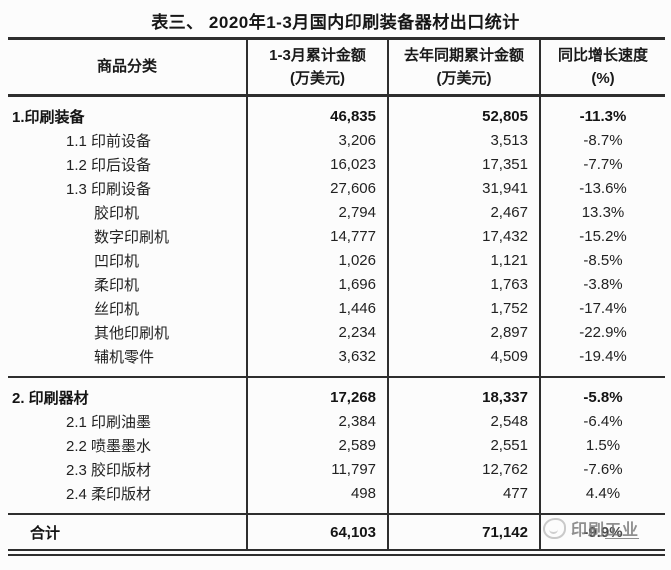  I want to click on col-header-prev-amount: 去年同期累计金额 (万美元), so click(463, 67).